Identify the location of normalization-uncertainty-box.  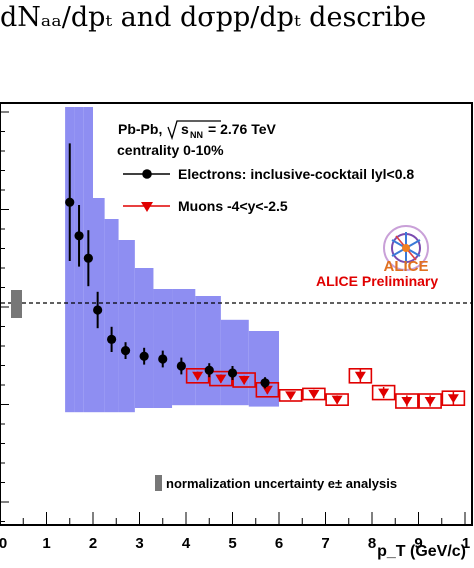
(16, 304).